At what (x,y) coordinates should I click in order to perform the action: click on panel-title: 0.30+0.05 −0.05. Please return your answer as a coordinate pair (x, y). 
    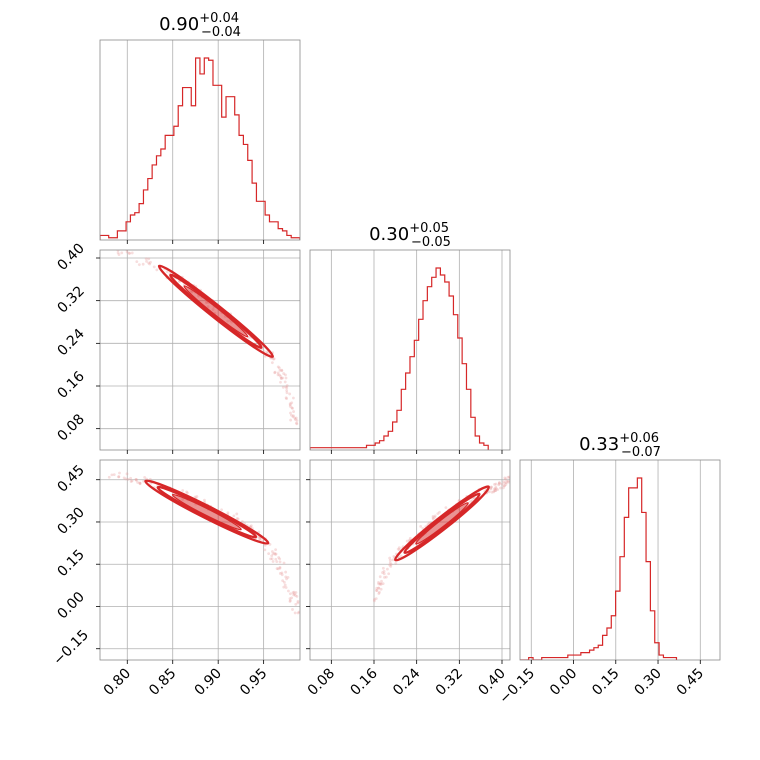
    Looking at the image, I should click on (410, 235).